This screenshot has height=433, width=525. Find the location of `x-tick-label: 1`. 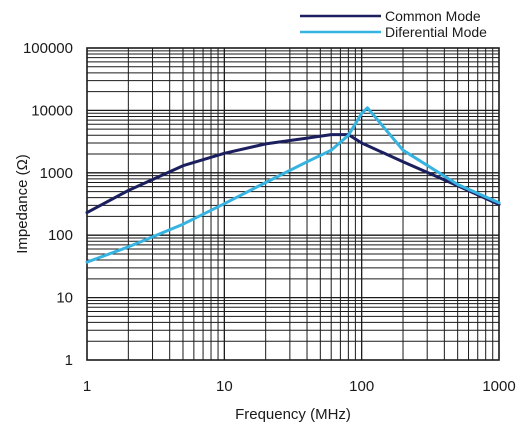

x-tick-label: 1 is located at coordinates (87, 386).